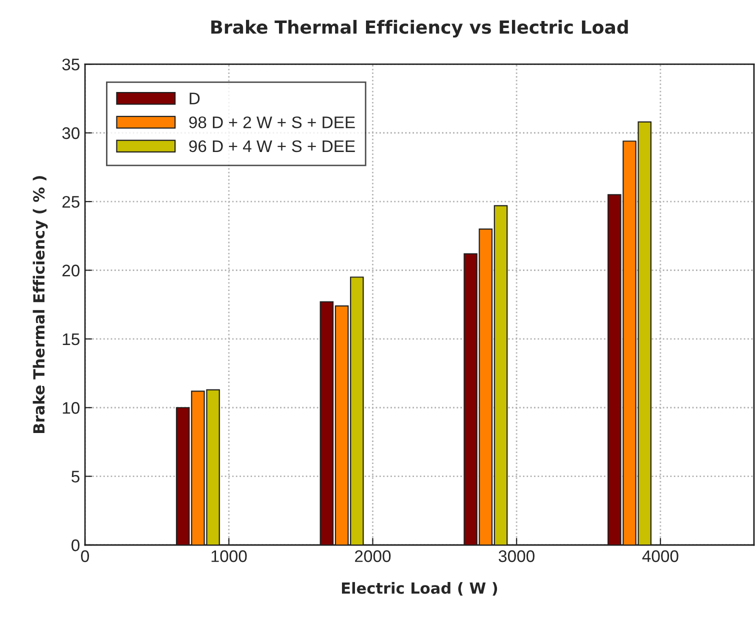 The height and width of the screenshot is (622, 755). Describe the element at coordinates (272, 146) in the screenshot. I see `legend-label: 96 D + 4 W + S + DEE` at that location.